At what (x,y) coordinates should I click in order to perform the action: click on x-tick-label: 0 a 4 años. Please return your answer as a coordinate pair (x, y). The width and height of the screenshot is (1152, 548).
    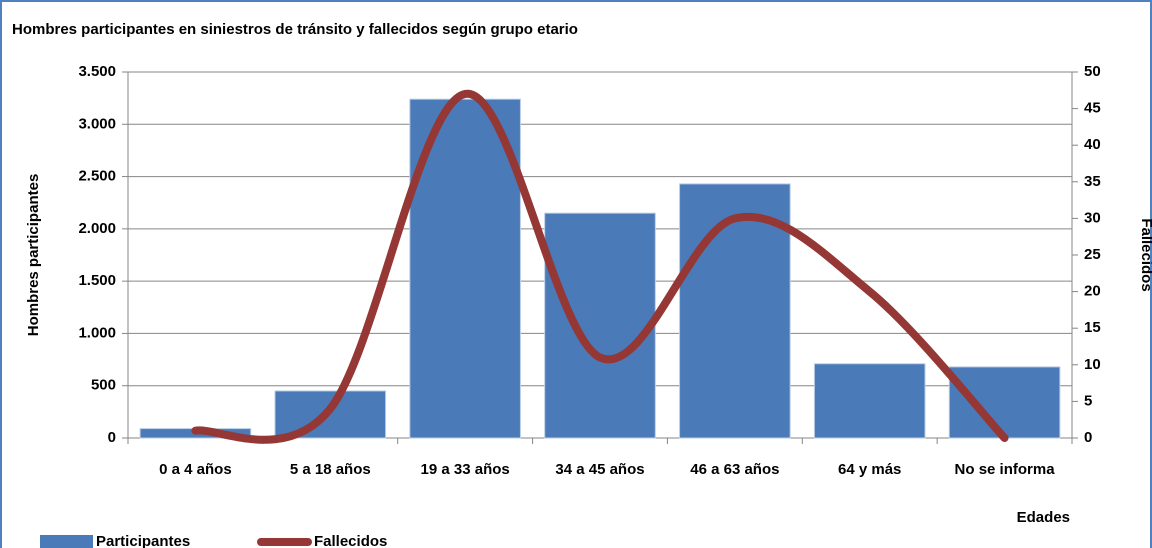
    Looking at the image, I should click on (195, 469).